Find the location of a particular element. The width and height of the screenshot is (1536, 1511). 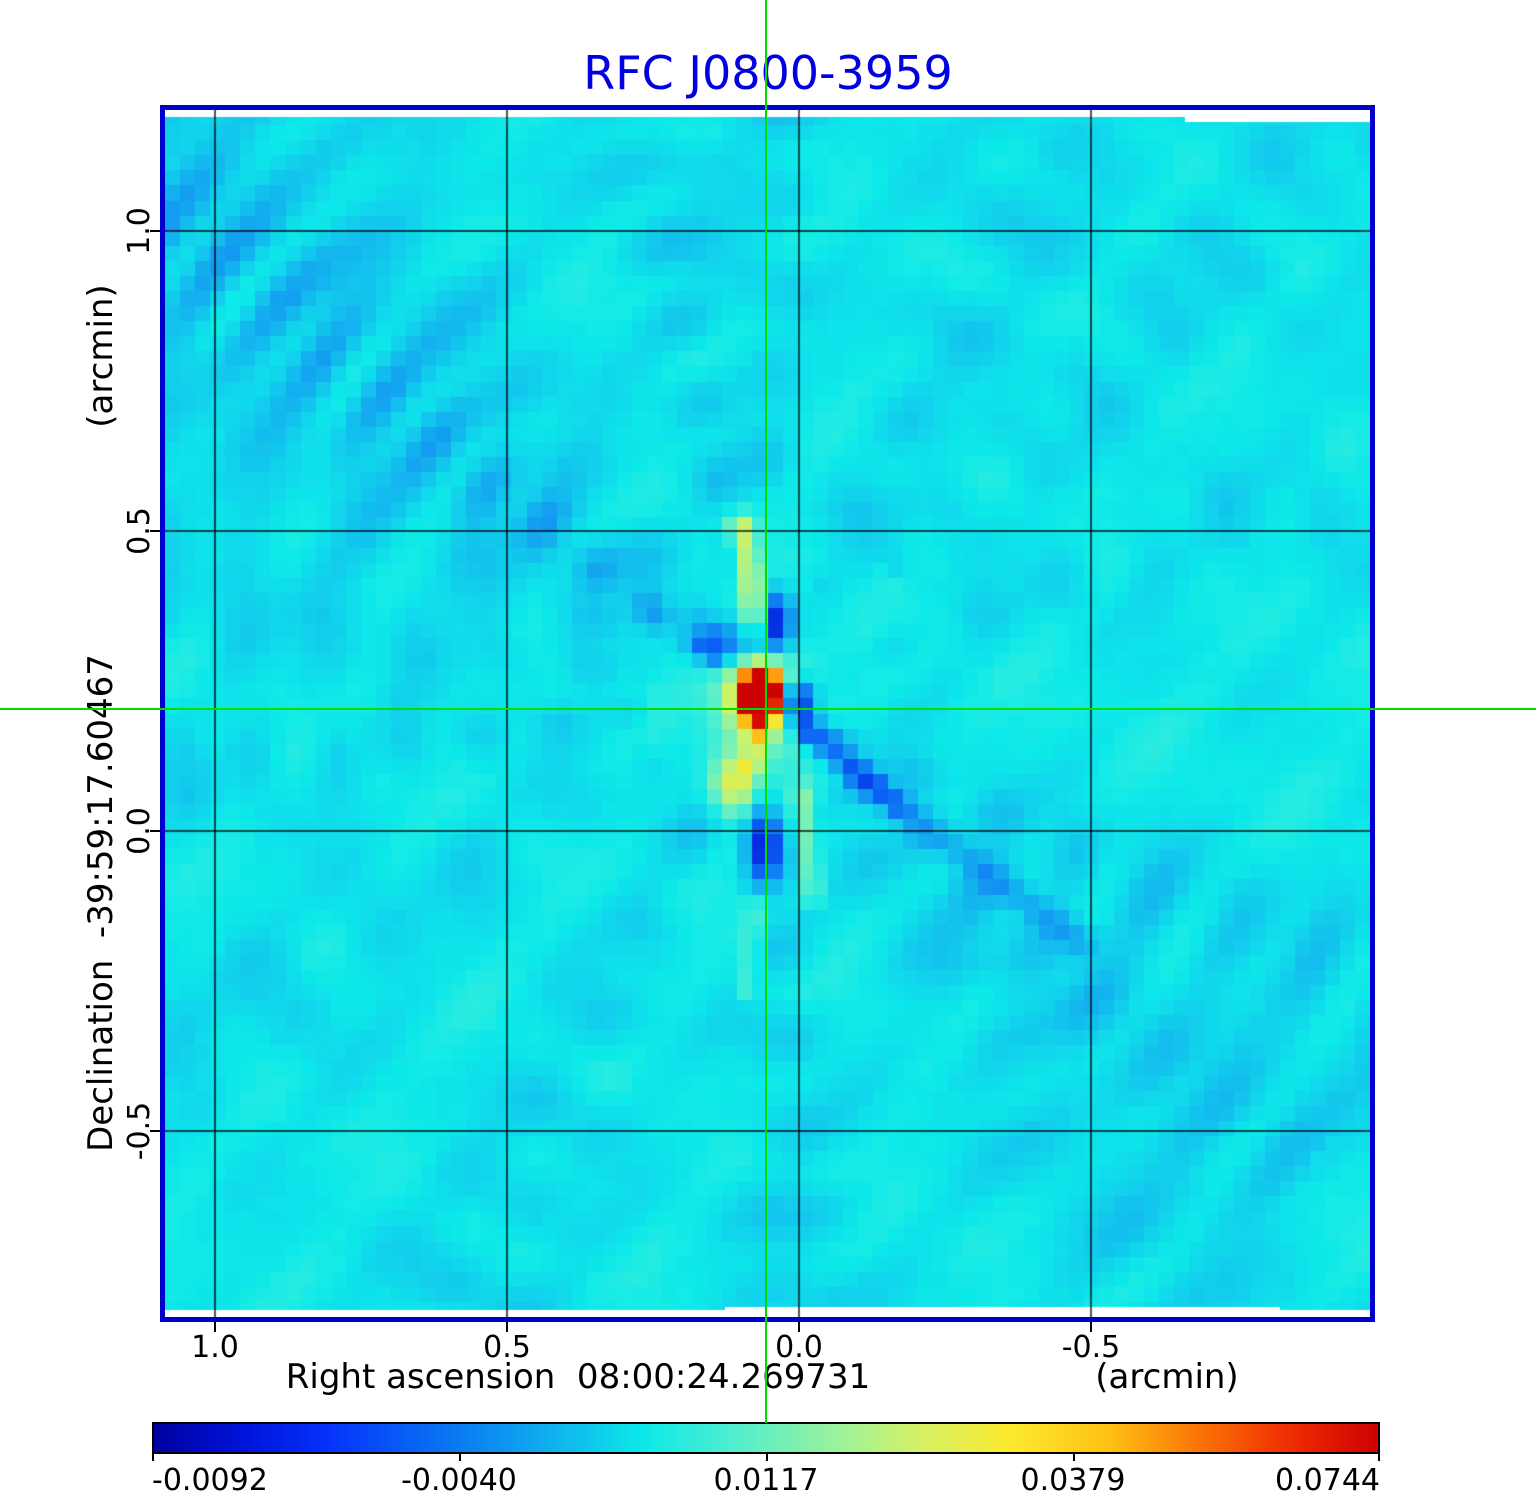

colorbar is located at coordinates (766, 1438).